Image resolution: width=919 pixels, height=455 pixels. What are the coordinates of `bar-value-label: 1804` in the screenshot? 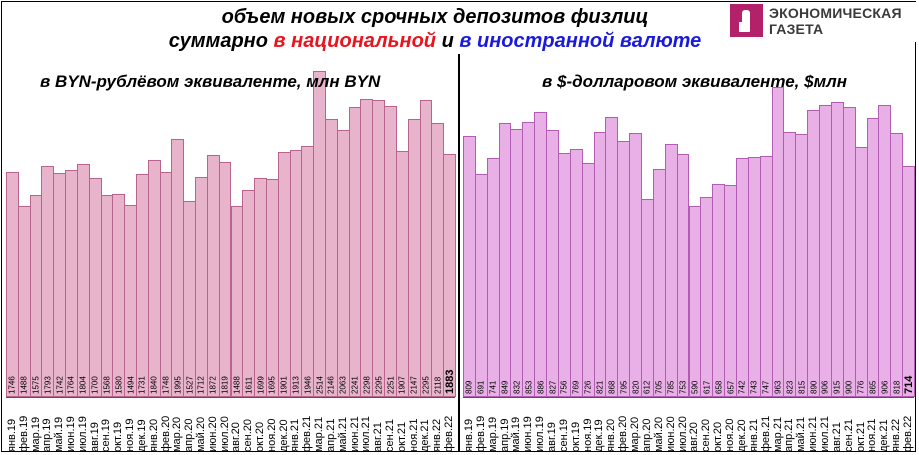 It's located at (83, 385).